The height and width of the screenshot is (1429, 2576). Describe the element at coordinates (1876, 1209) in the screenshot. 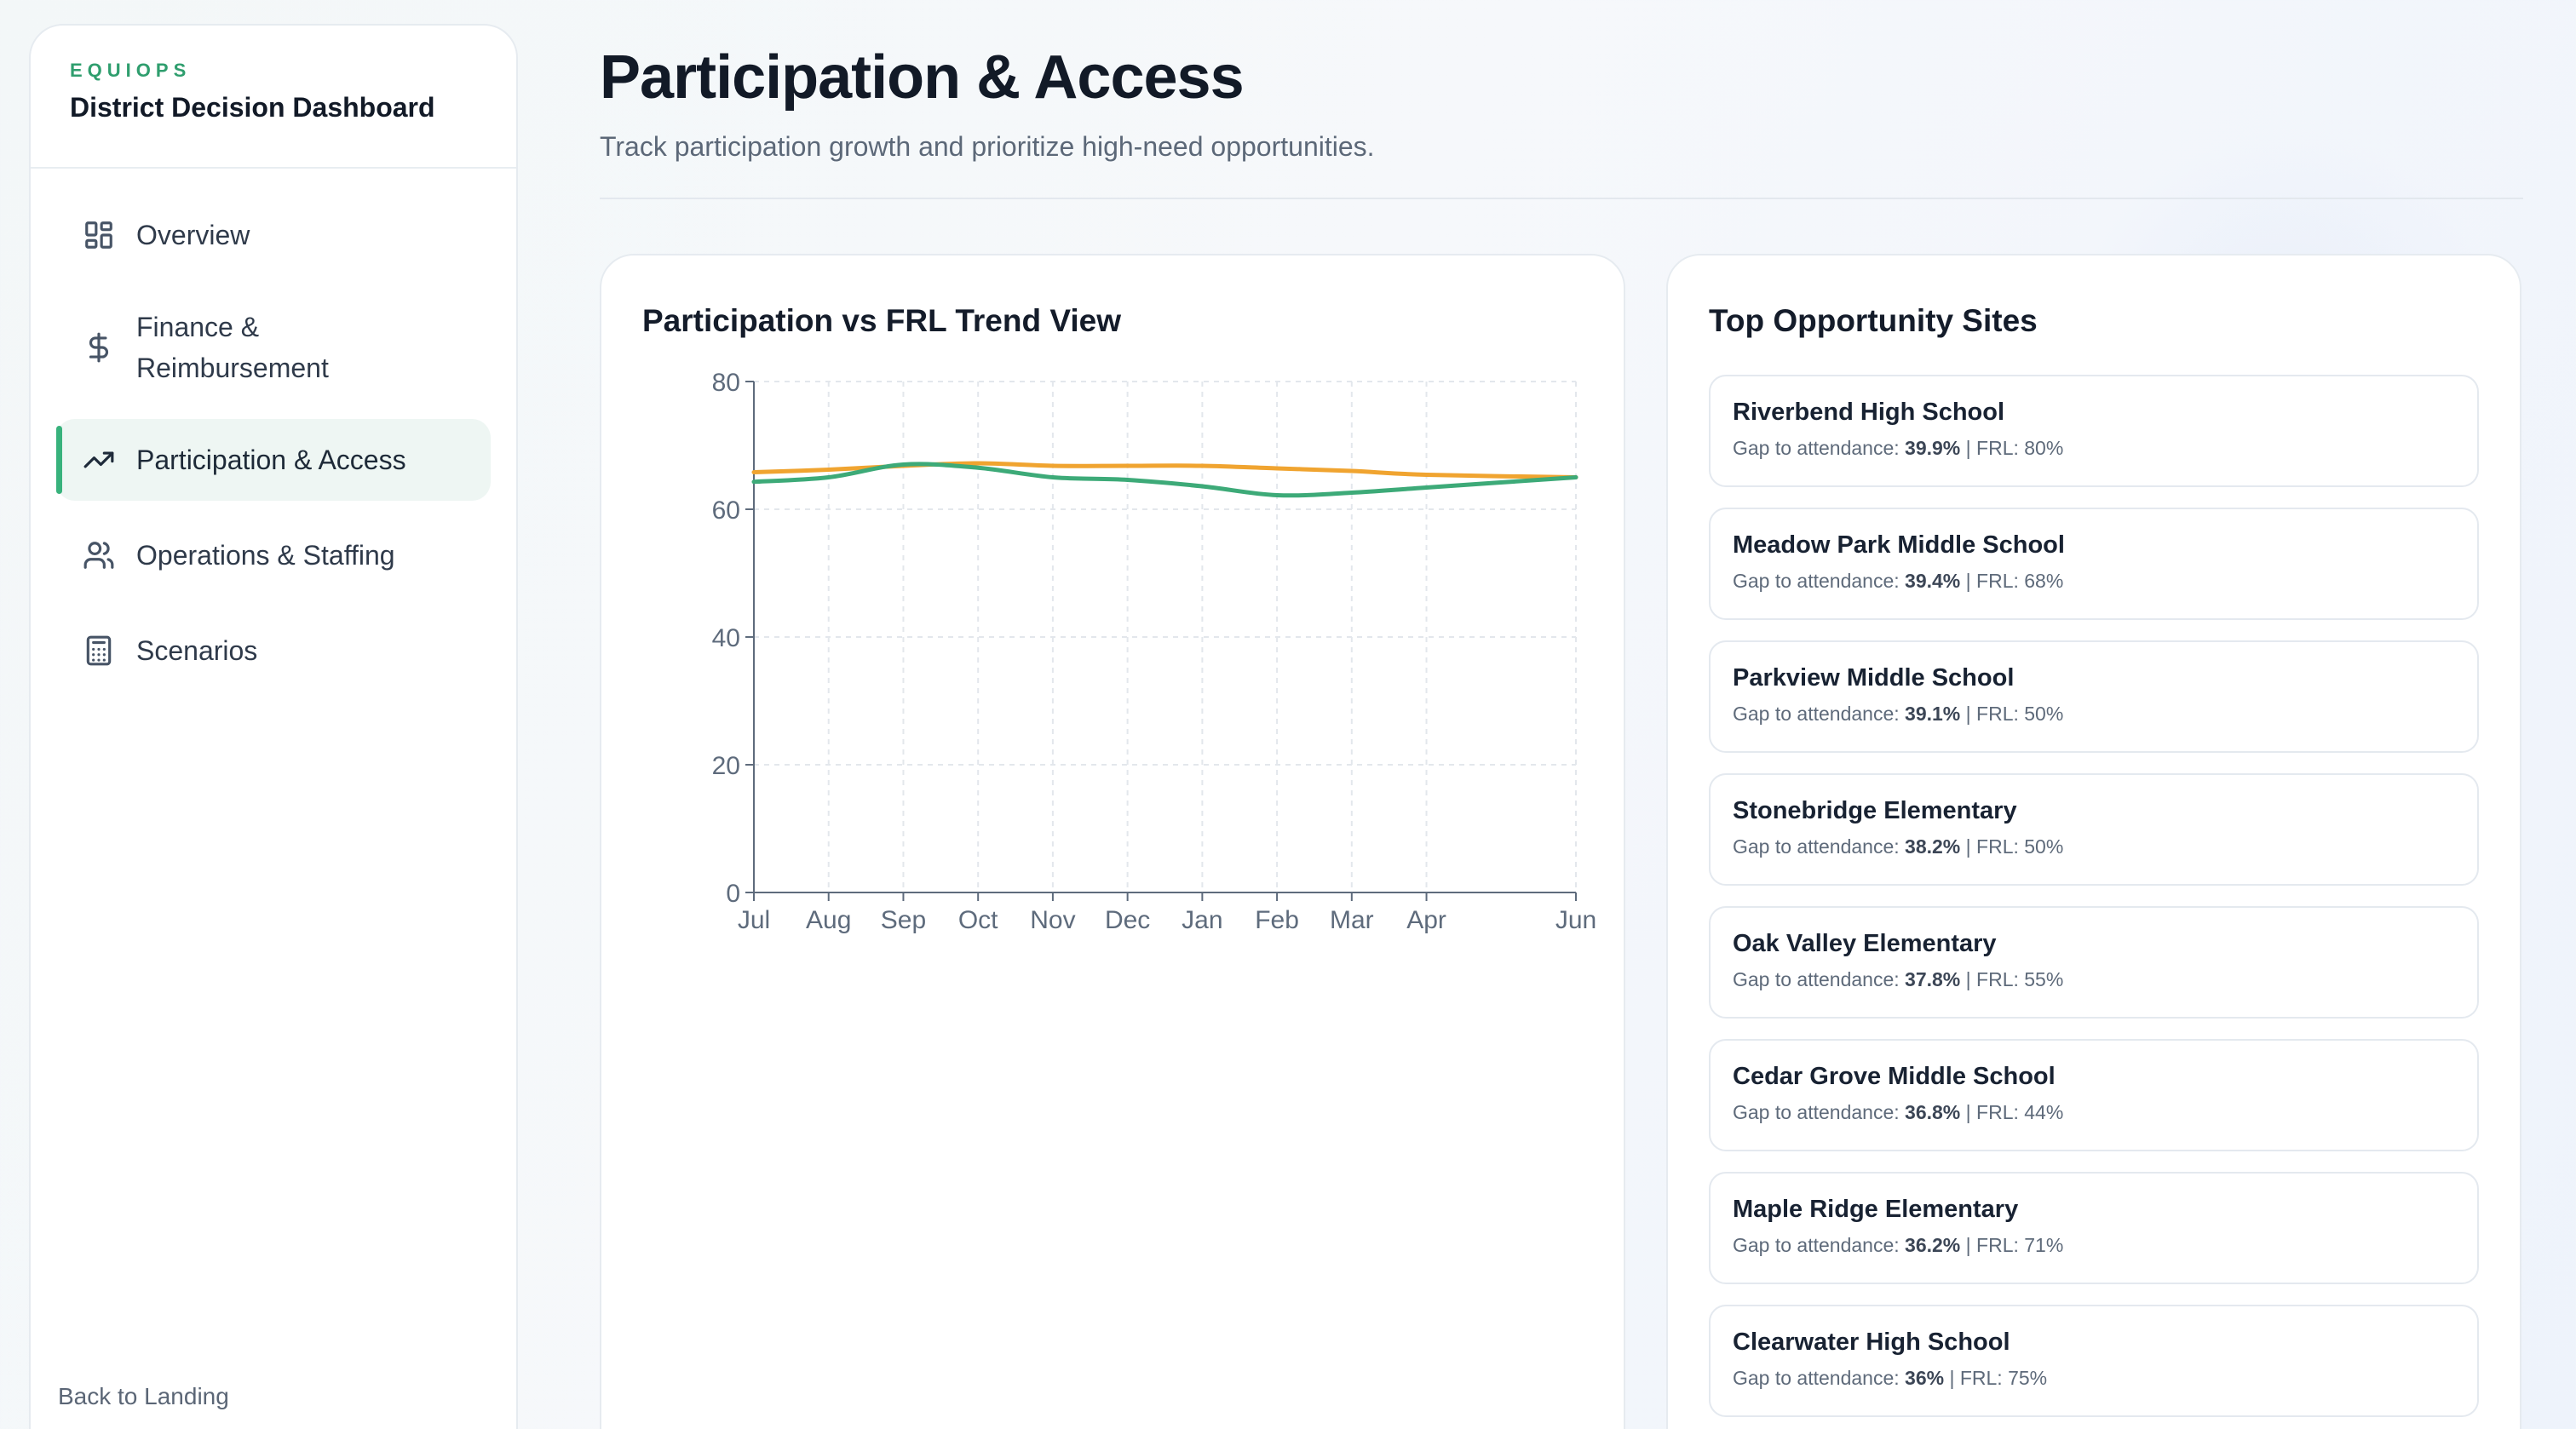

I see `site-name: Maple Ridge Elementary` at that location.